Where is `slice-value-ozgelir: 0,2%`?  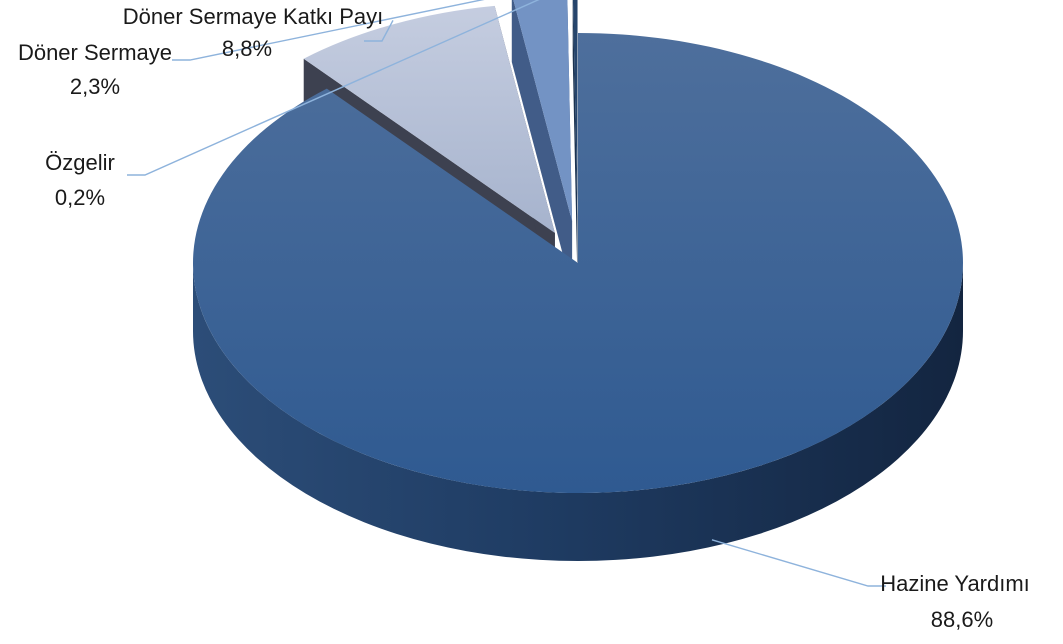 slice-value-ozgelir: 0,2% is located at coordinates (80, 197).